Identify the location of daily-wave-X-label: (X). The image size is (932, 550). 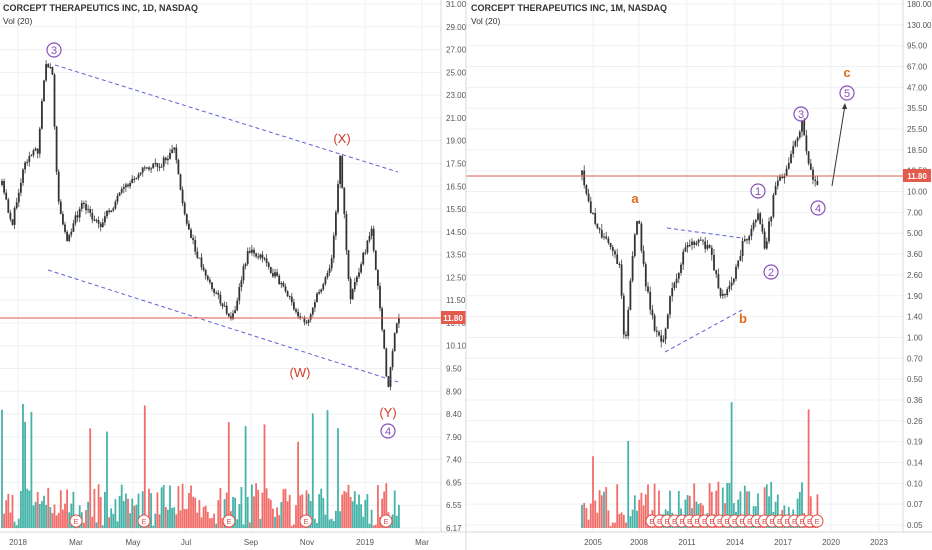
(341, 138).